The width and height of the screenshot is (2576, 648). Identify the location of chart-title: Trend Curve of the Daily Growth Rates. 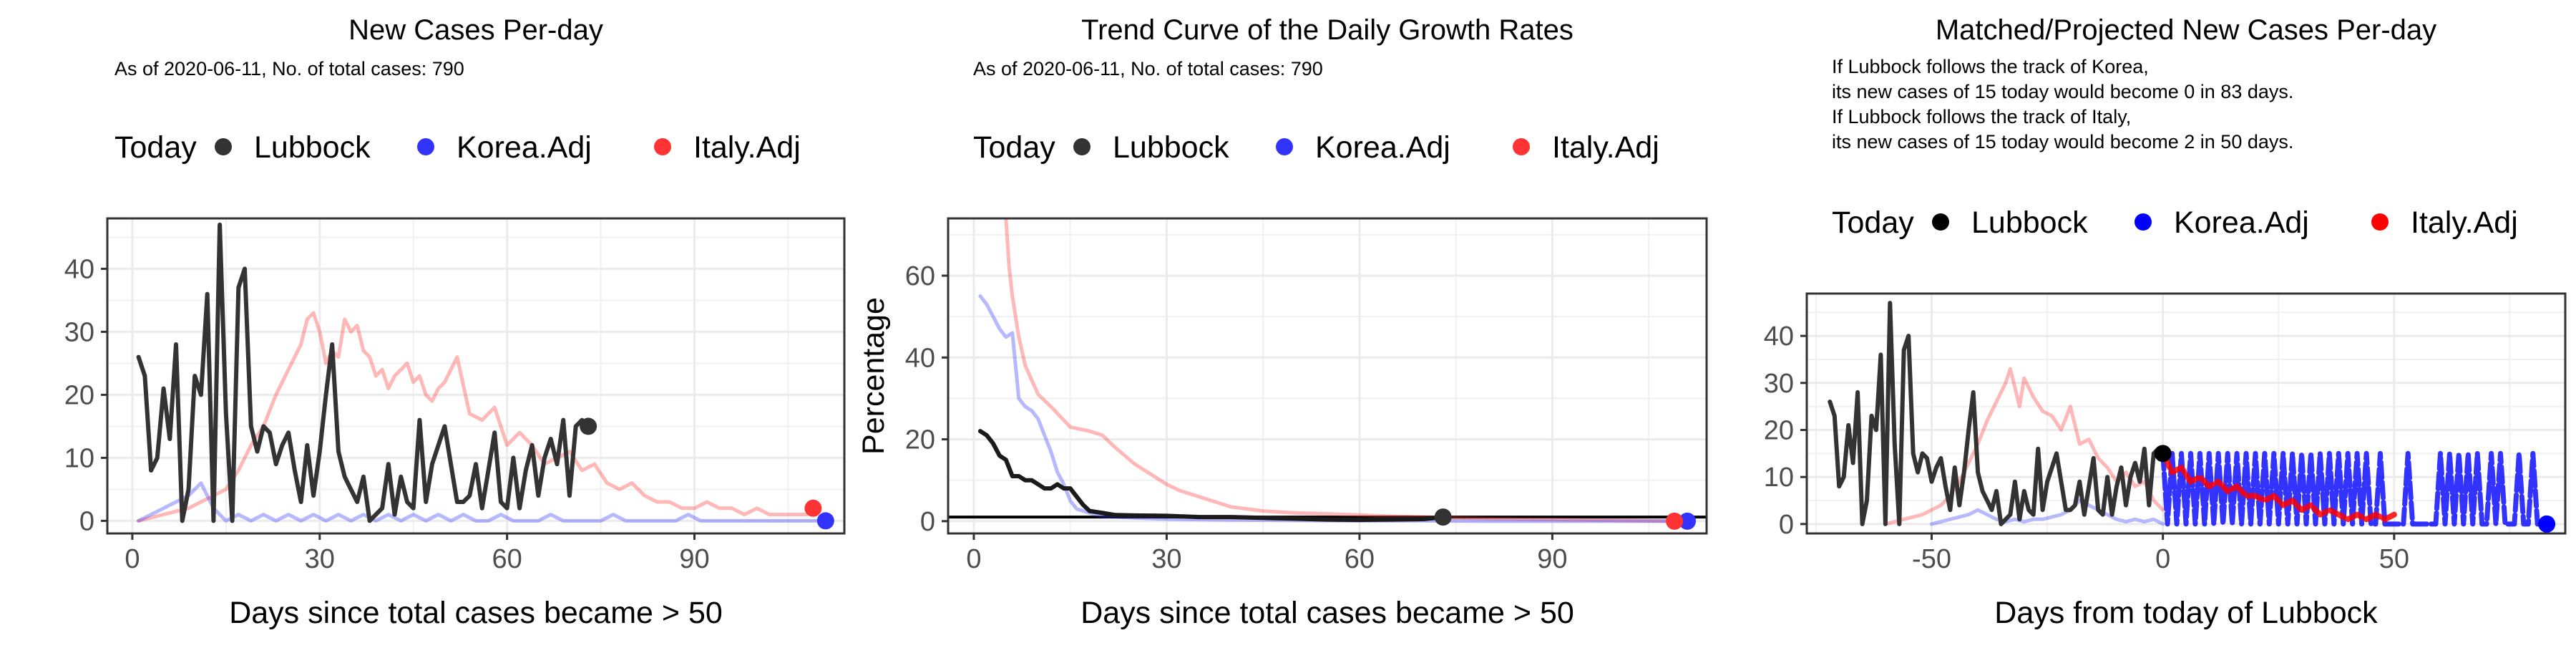
(1327, 30).